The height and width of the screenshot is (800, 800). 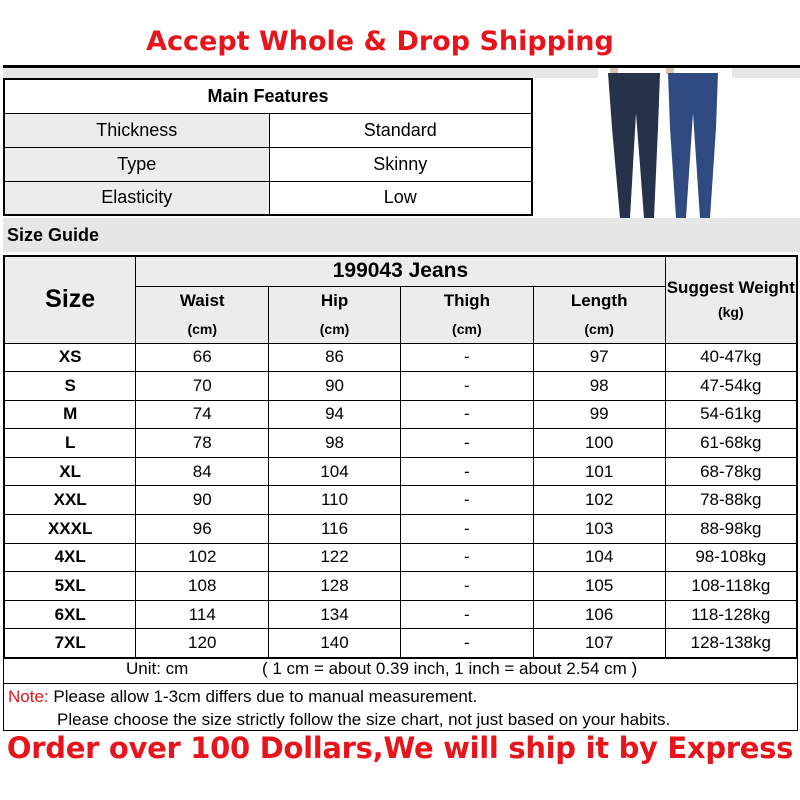 I want to click on feature-value: Standard, so click(x=400, y=130).